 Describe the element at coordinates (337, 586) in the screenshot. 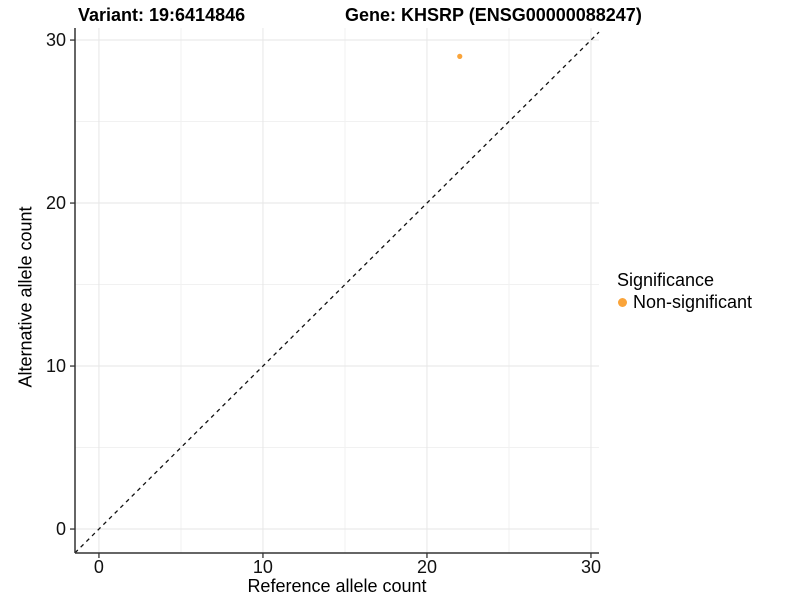

I see `x-axis-title: Reference allele count` at that location.